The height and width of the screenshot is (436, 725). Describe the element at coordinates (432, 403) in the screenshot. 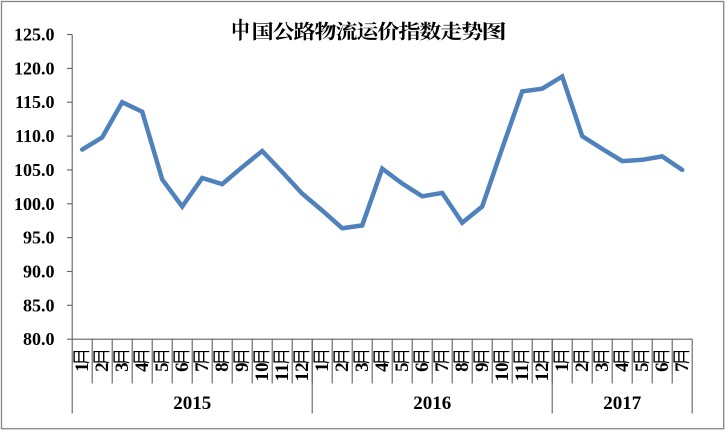

I see `svg-text: 2016` at that location.